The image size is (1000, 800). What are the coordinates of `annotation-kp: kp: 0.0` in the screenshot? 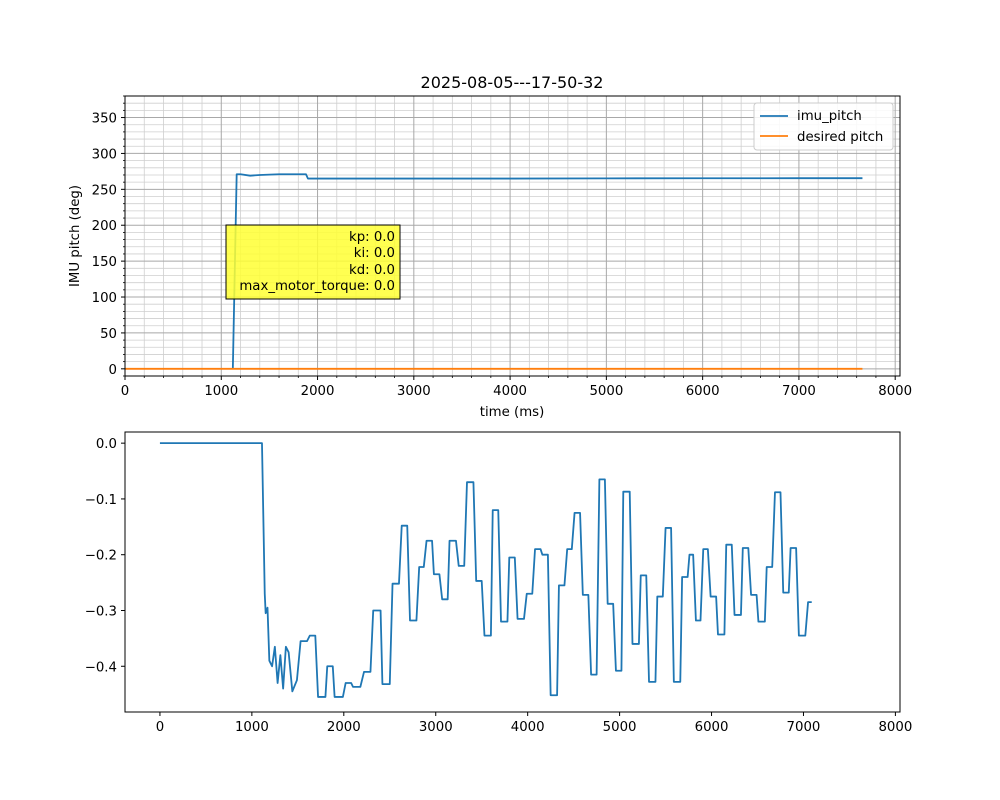 It's located at (372, 237).